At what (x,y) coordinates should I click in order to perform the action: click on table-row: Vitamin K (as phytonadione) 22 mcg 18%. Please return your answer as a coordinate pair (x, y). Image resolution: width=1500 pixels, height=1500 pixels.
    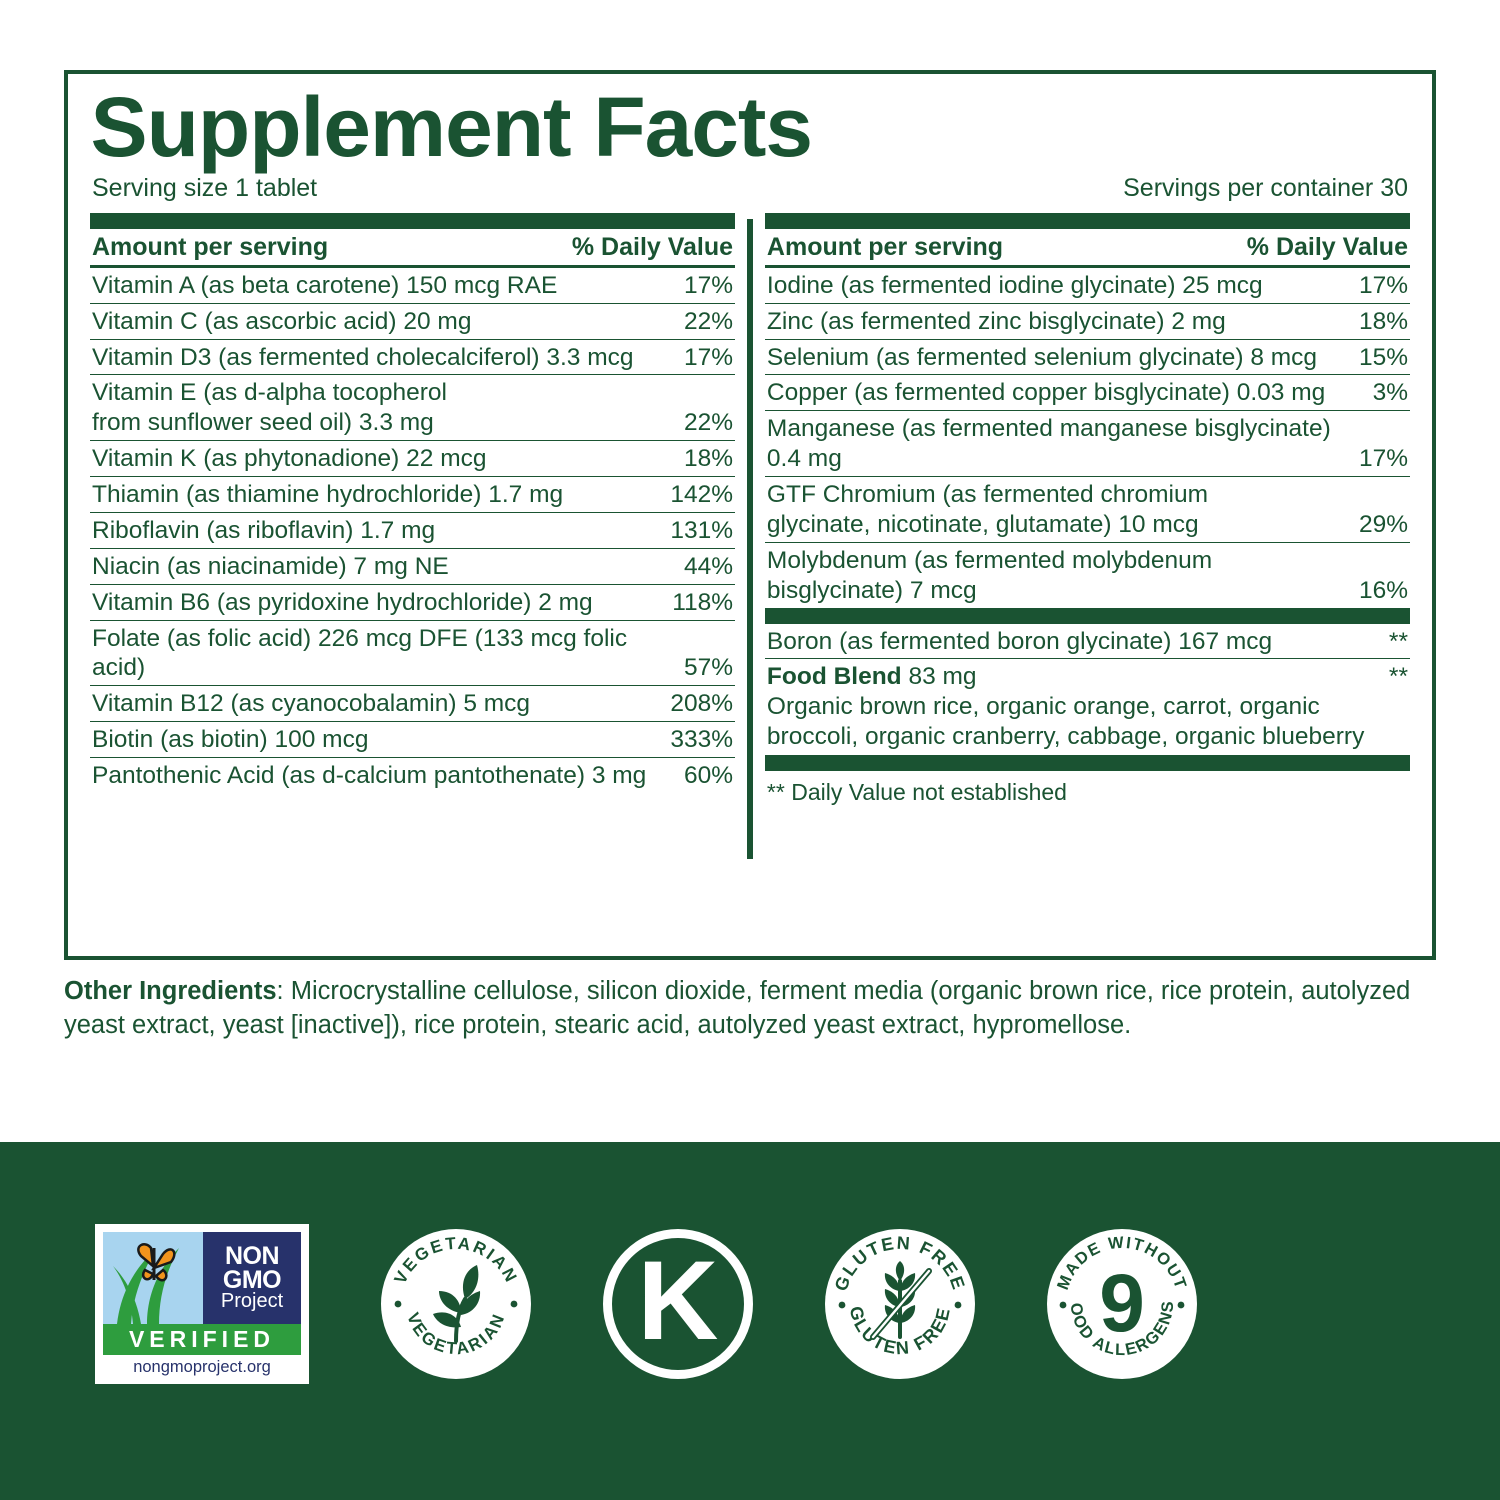
    Looking at the image, I should click on (413, 459).